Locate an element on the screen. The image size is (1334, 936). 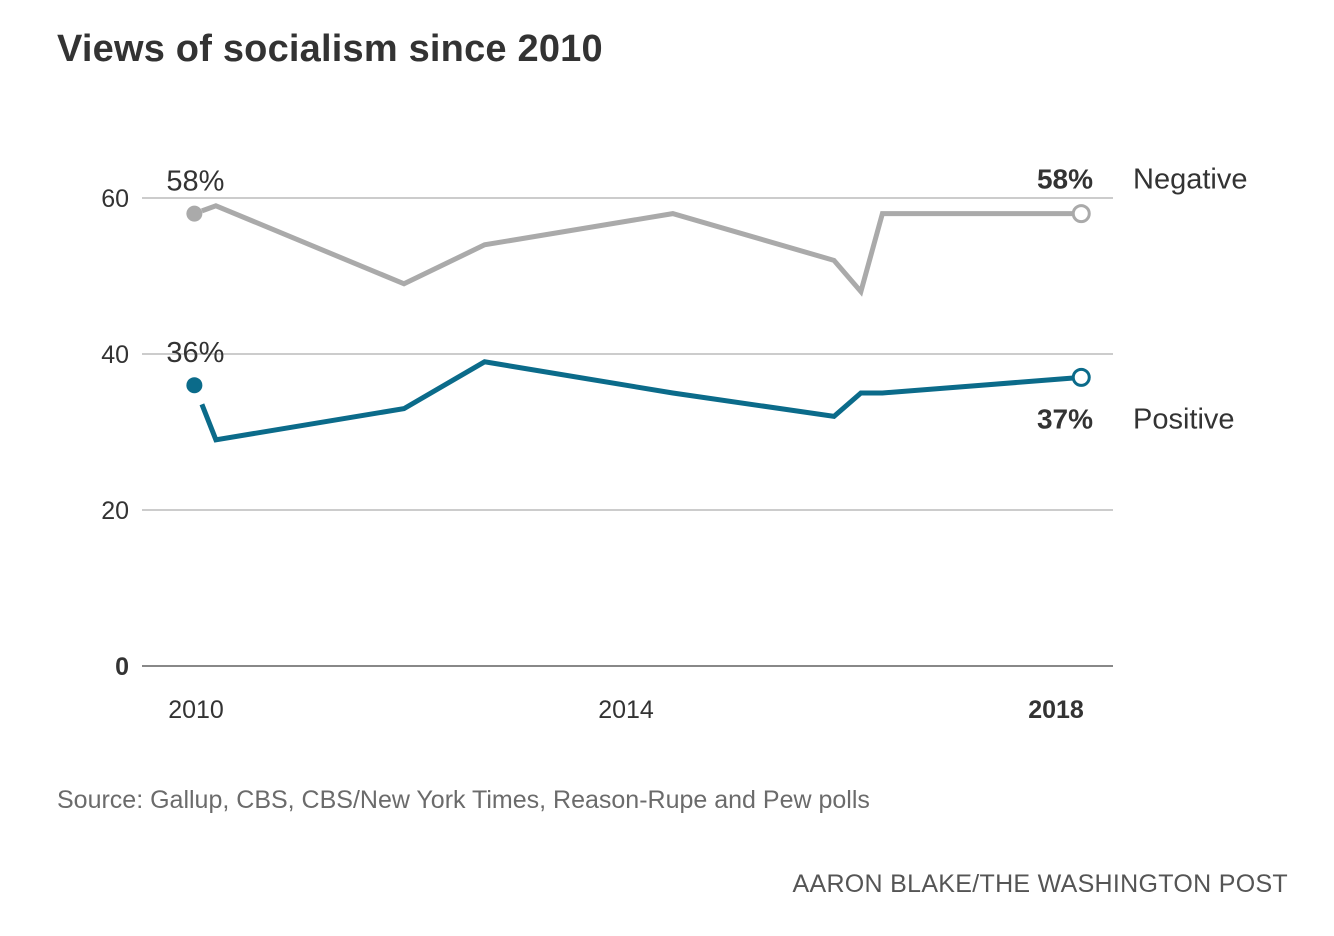
credit-line: AARON BLAKE/THE WASHINGTON POST is located at coordinates (1040, 884).